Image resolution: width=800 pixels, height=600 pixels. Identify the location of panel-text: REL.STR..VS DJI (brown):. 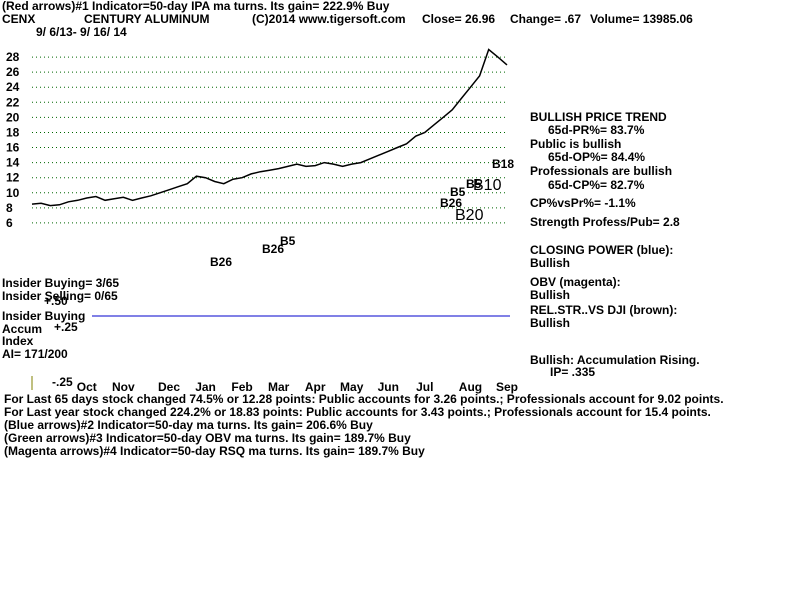
(603, 310).